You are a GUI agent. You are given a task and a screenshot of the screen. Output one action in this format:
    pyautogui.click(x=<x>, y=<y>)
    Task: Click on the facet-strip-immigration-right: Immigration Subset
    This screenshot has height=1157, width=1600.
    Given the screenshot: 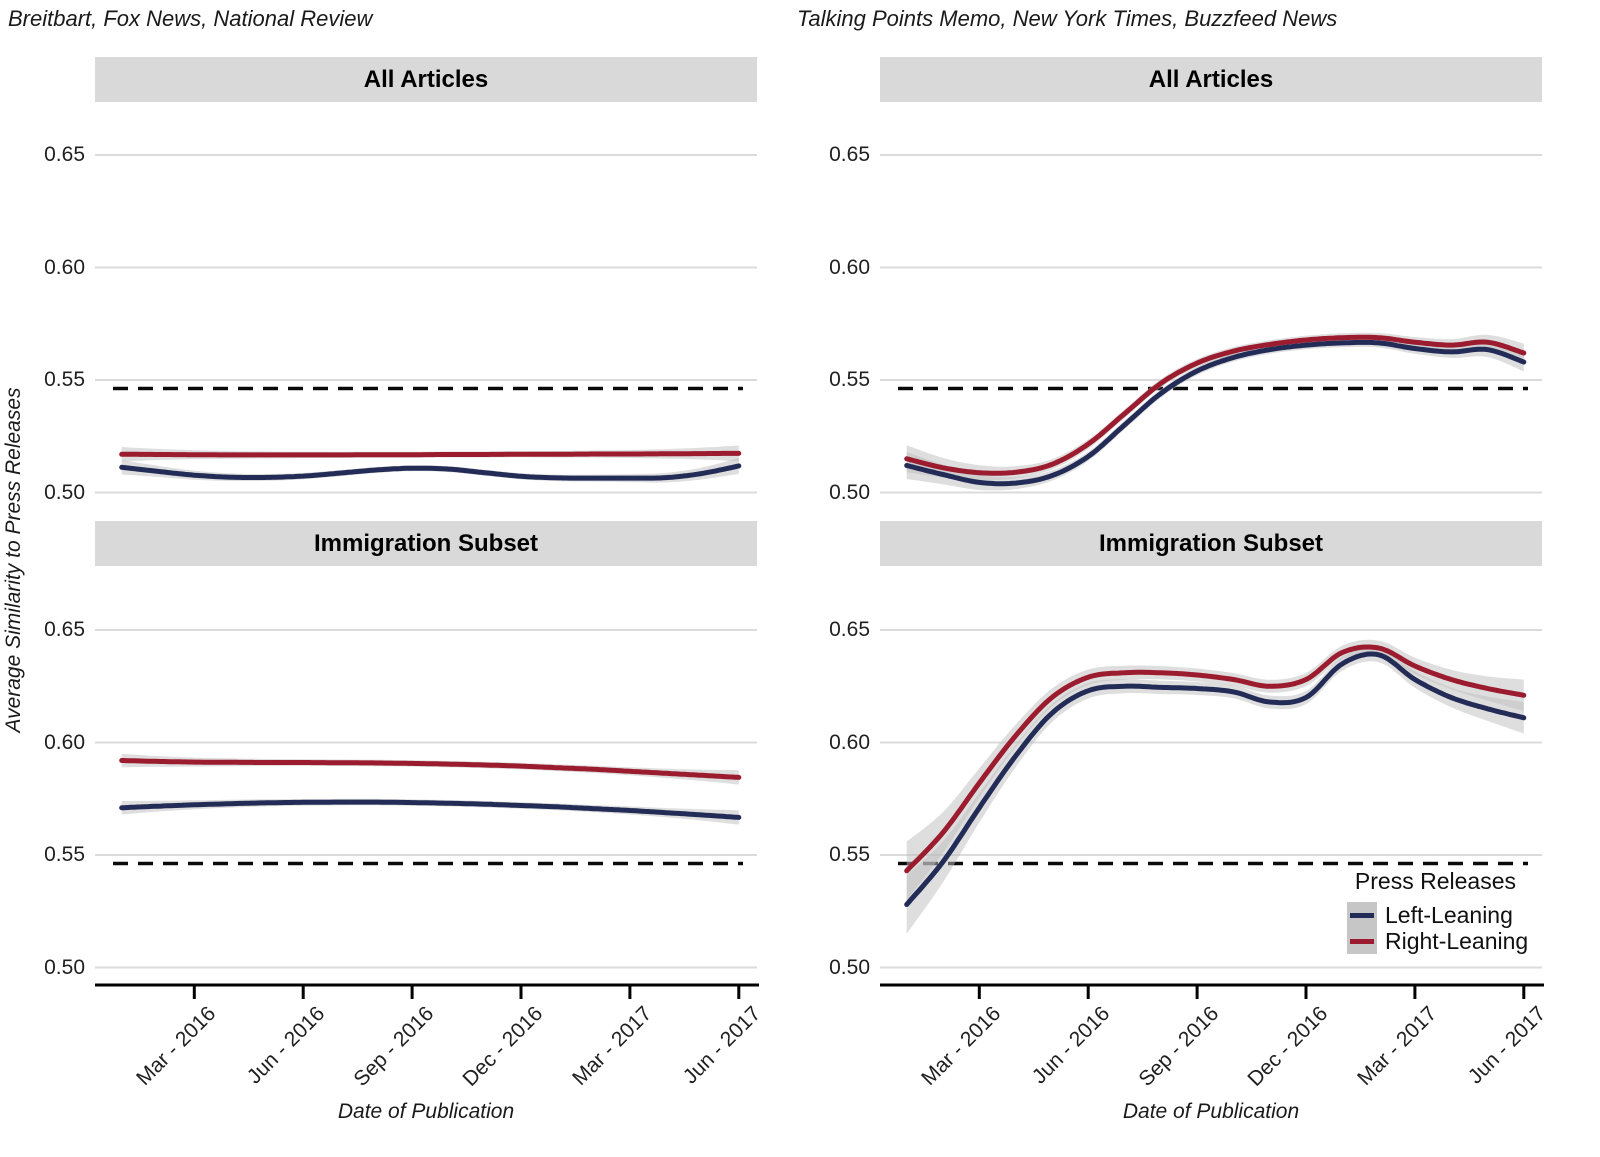 What is the action you would take?
    pyautogui.click(x=1211, y=543)
    